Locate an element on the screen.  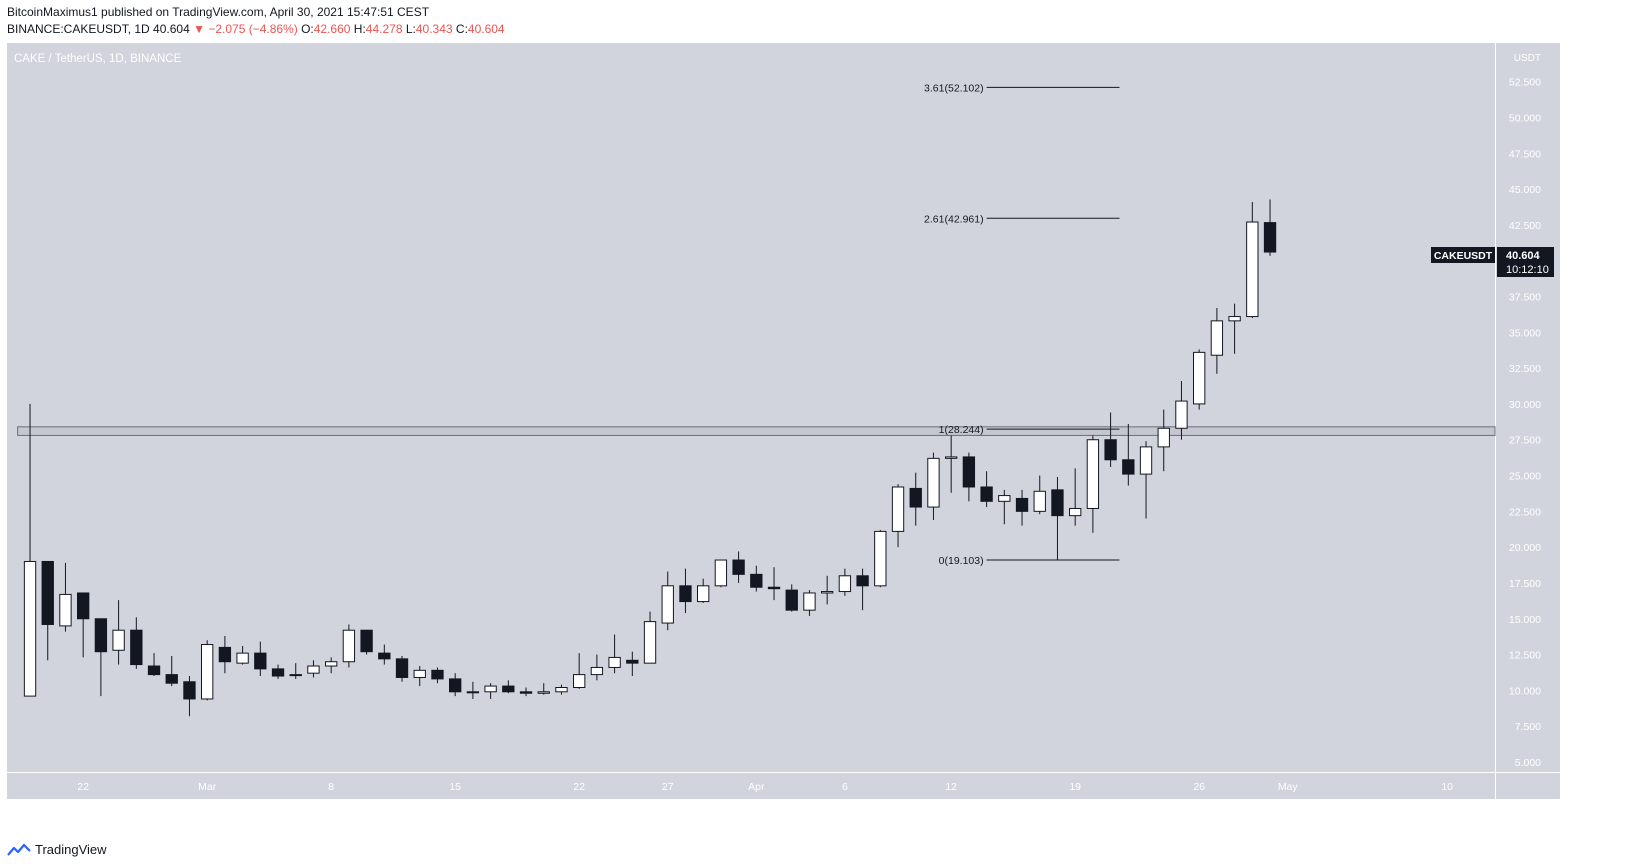
price-axis-background is located at coordinates (1527, 407).